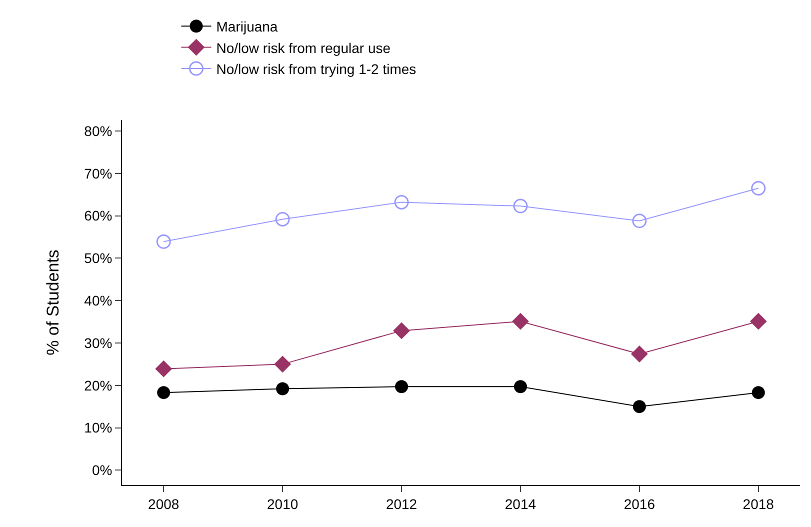 The width and height of the screenshot is (811, 527). I want to click on x-tick-label: 2016, so click(640, 504).